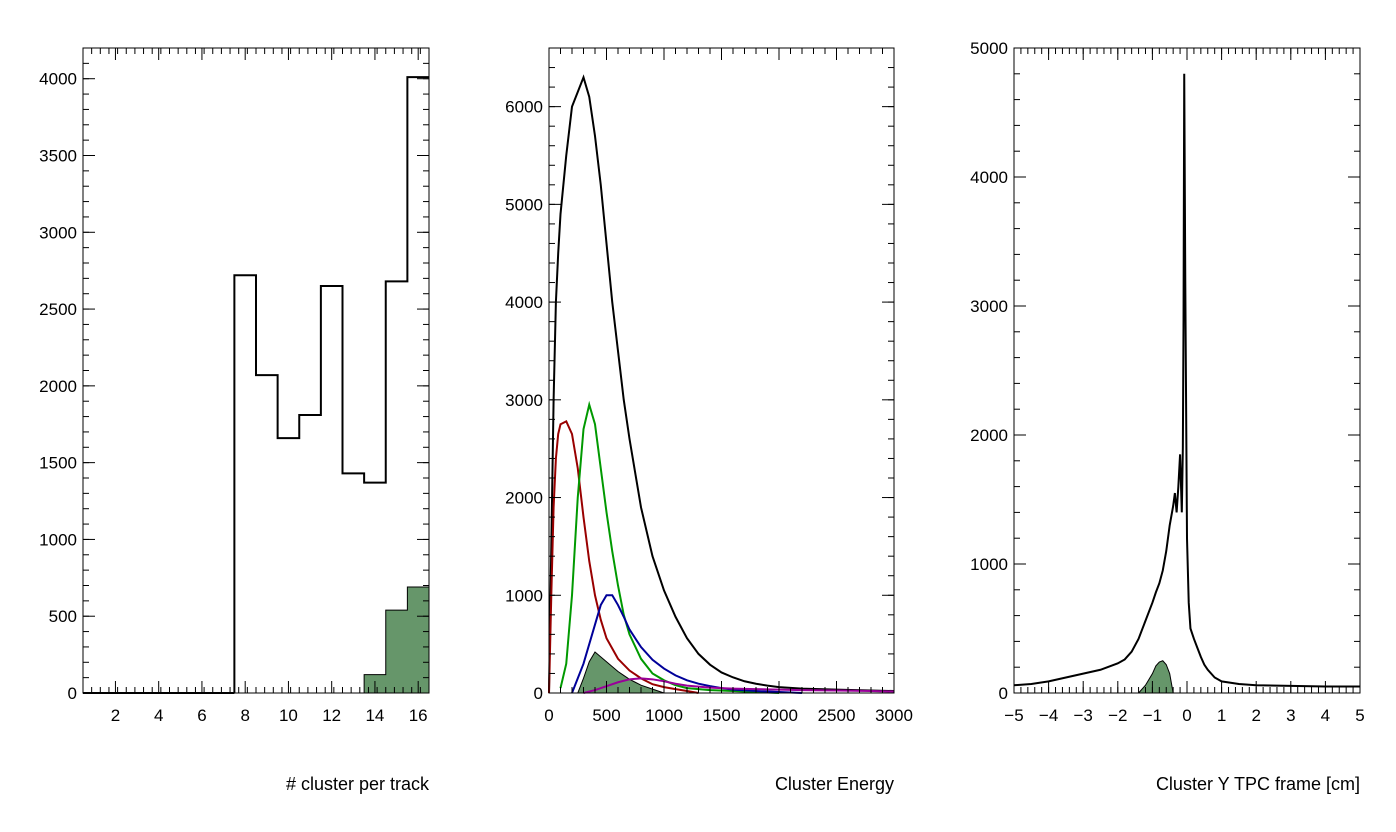 The height and width of the screenshot is (832, 1396). I want to click on energy-x-tick-label: 2500, so click(837, 715).